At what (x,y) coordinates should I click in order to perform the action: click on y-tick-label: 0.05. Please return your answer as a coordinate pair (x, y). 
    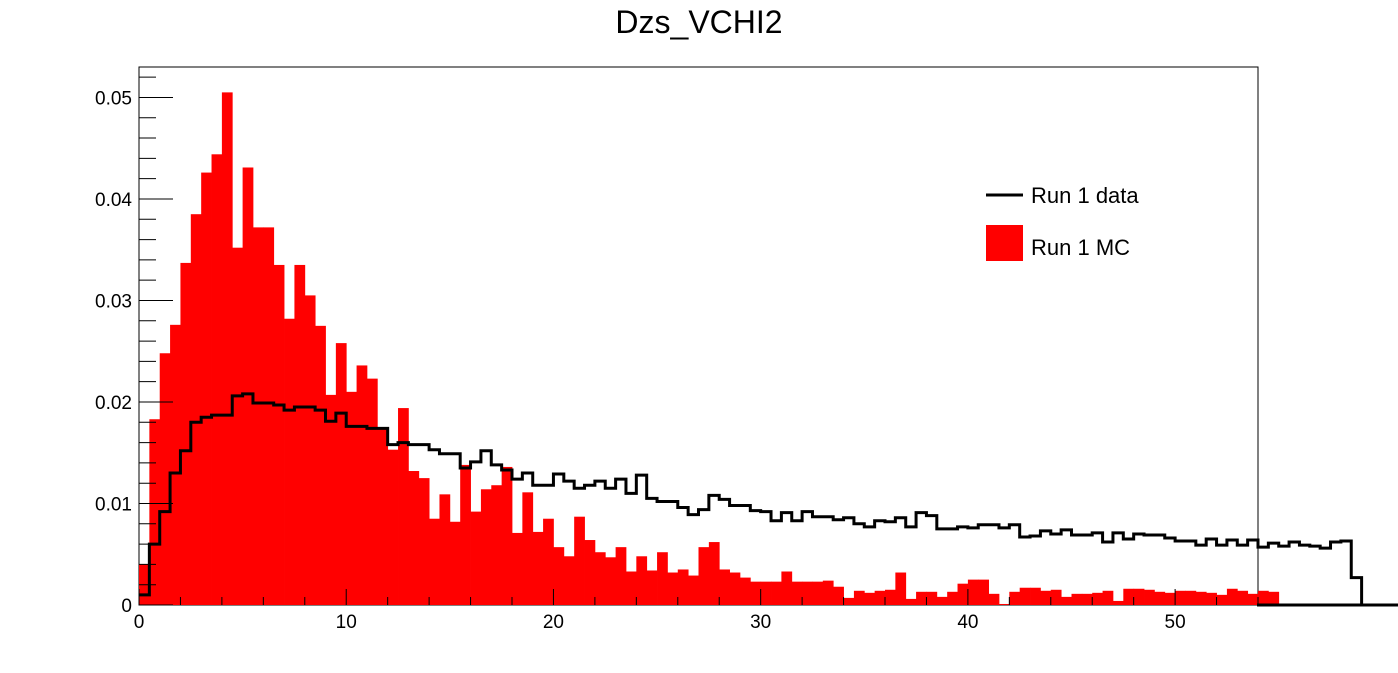
    Looking at the image, I should click on (113, 98).